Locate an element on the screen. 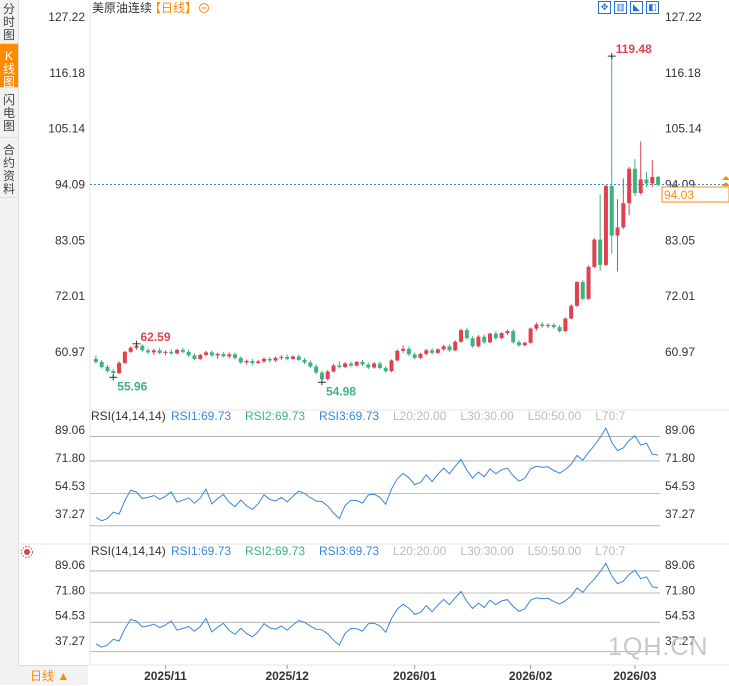 The height and width of the screenshot is (686, 729). rsi-tick-label-left: 71.80 is located at coordinates (70, 458).